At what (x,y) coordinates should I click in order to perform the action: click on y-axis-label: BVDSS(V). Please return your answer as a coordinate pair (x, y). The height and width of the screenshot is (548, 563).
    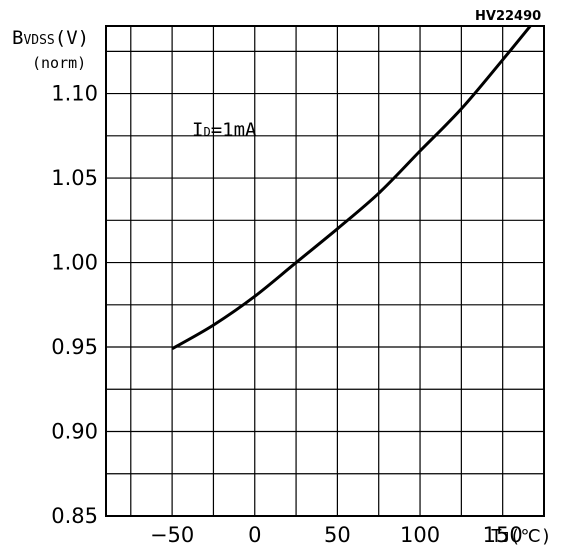
    Looking at the image, I should click on (50, 38).